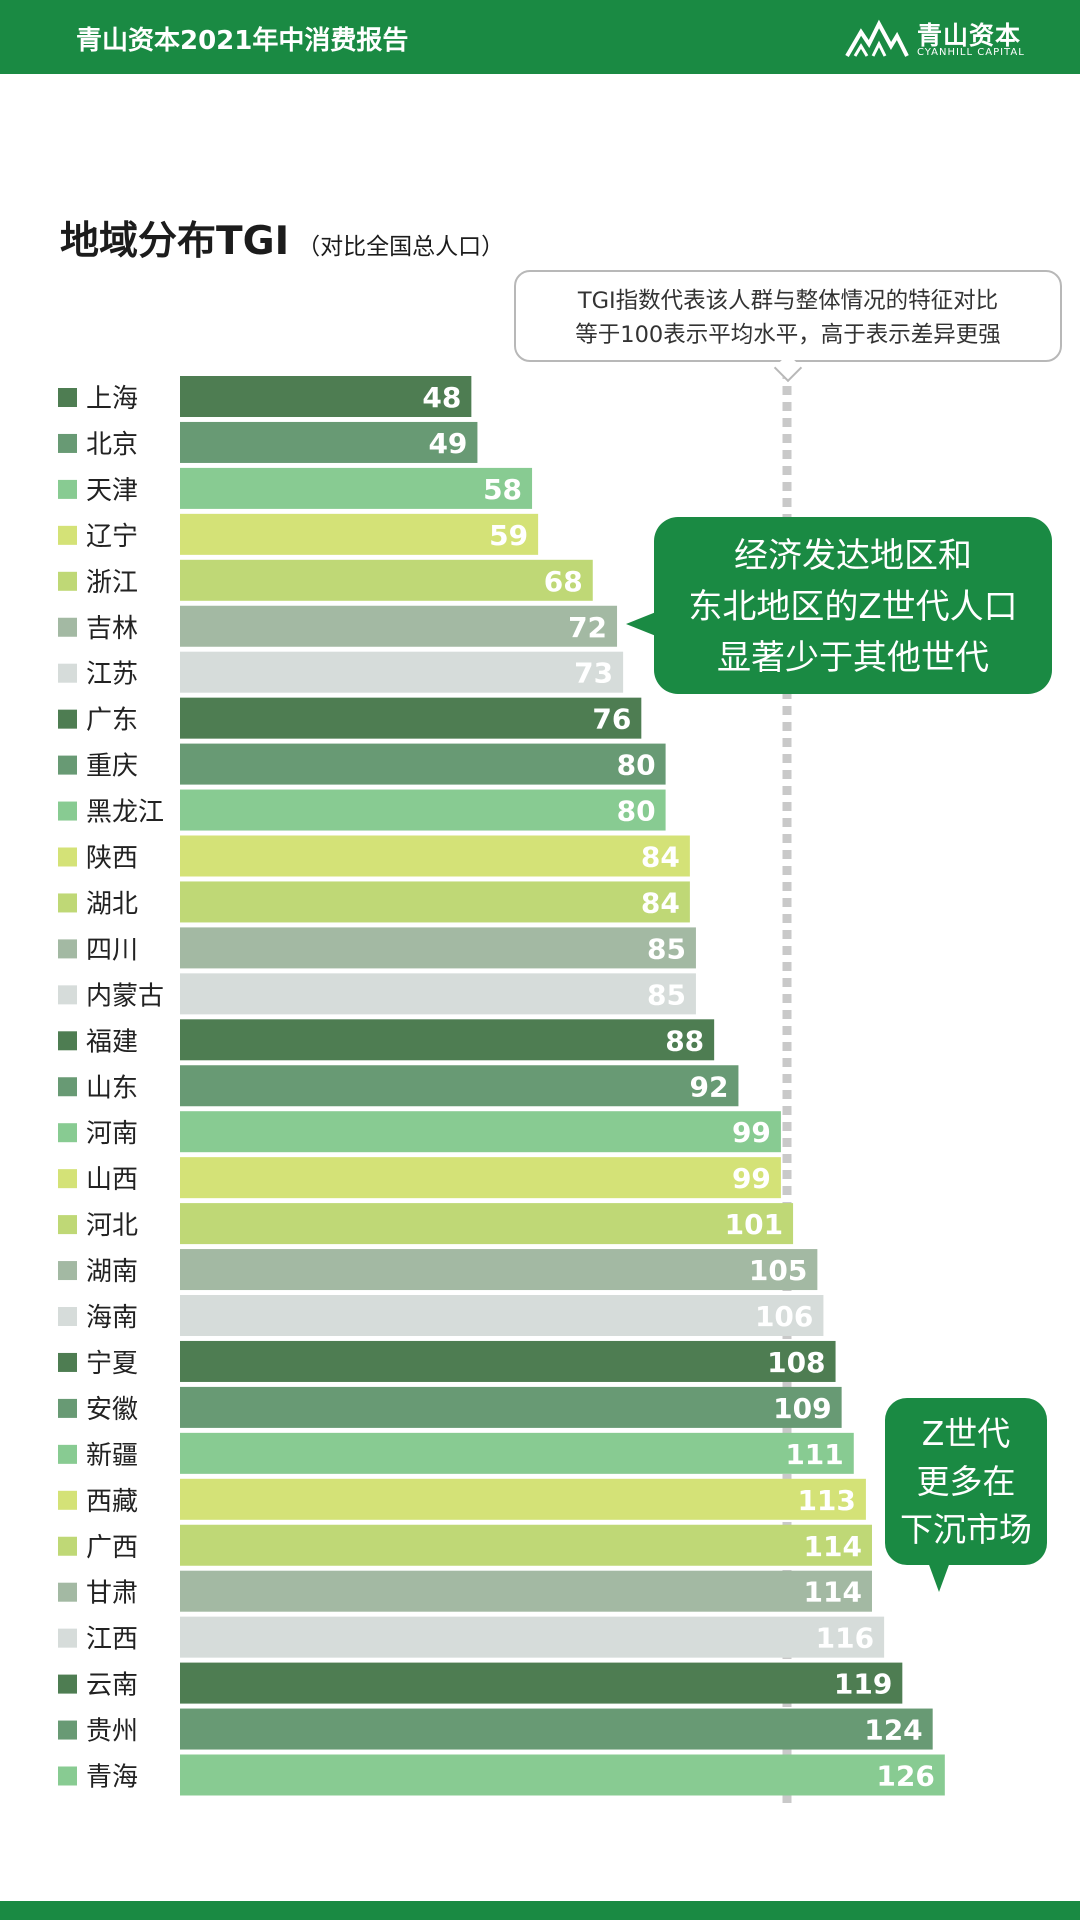  What do you see at coordinates (966, 1481) in the screenshot?
I see `callout-2-line-2: 更多在` at bounding box center [966, 1481].